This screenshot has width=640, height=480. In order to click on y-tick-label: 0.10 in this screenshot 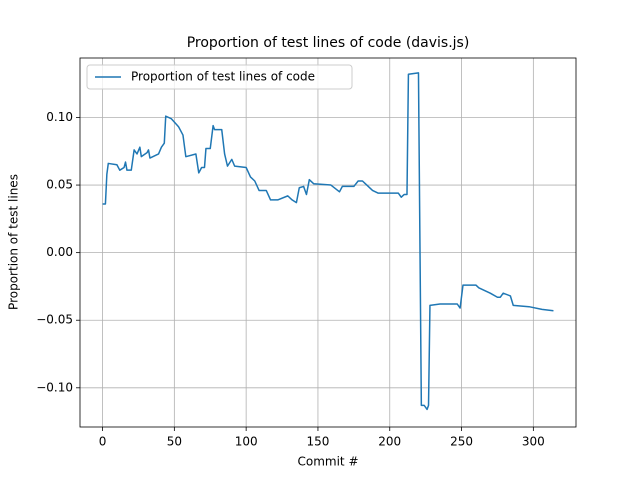, I will do `click(59, 117)`.